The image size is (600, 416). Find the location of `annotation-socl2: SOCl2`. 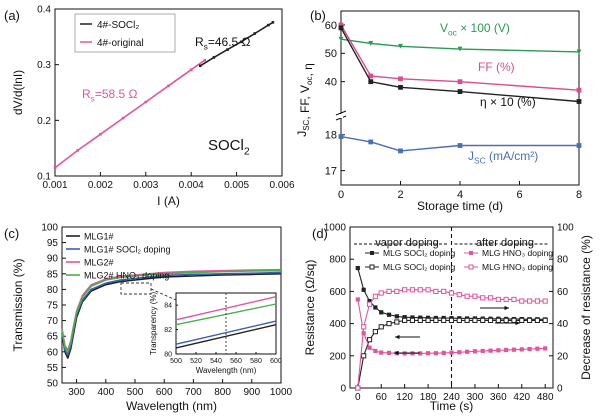

annotation-socl2: SOCl2 is located at coordinates (229, 147).